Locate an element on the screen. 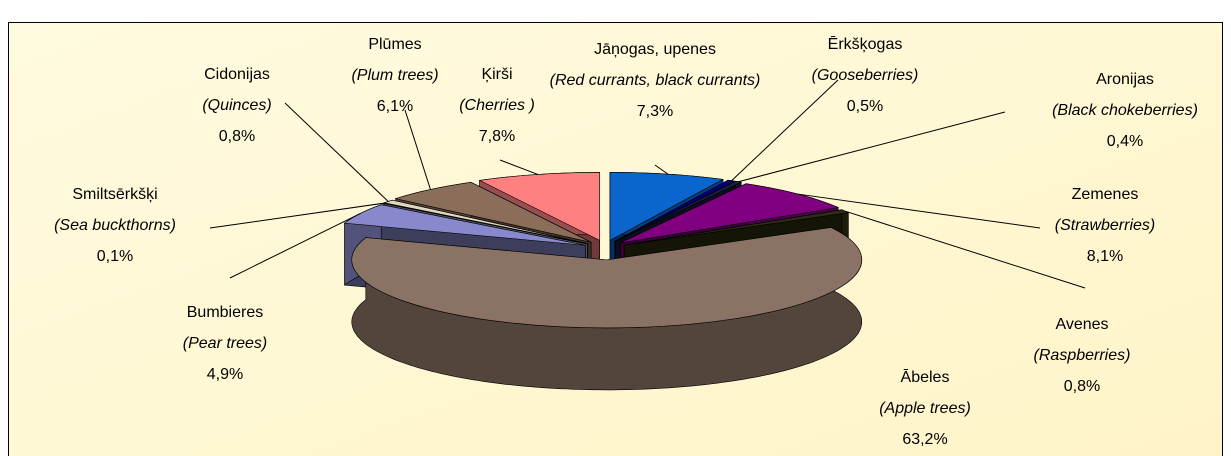 The image size is (1231, 456). category-label: Bumbieres is located at coordinates (225, 312).